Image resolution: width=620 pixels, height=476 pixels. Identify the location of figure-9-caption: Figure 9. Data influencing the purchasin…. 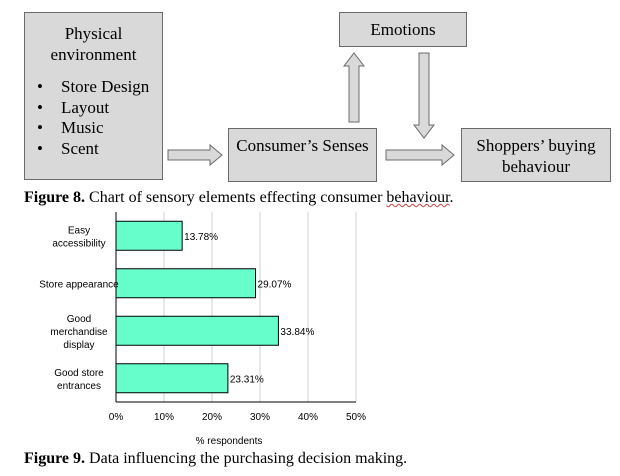
(215, 459).